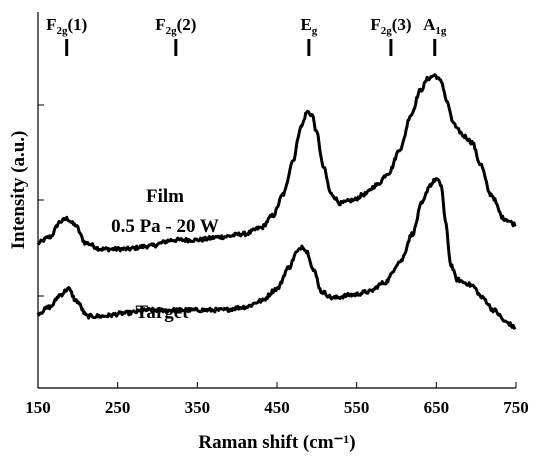  I want to click on peak-label: F2g(3), so click(390, 26).